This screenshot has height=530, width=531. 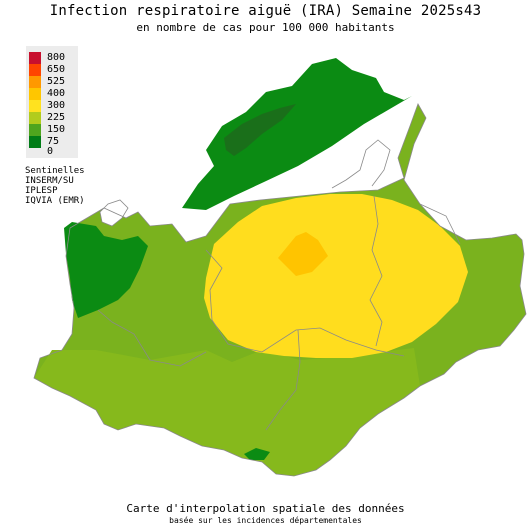 I want to click on legend-row: 300, so click(x=53, y=106).